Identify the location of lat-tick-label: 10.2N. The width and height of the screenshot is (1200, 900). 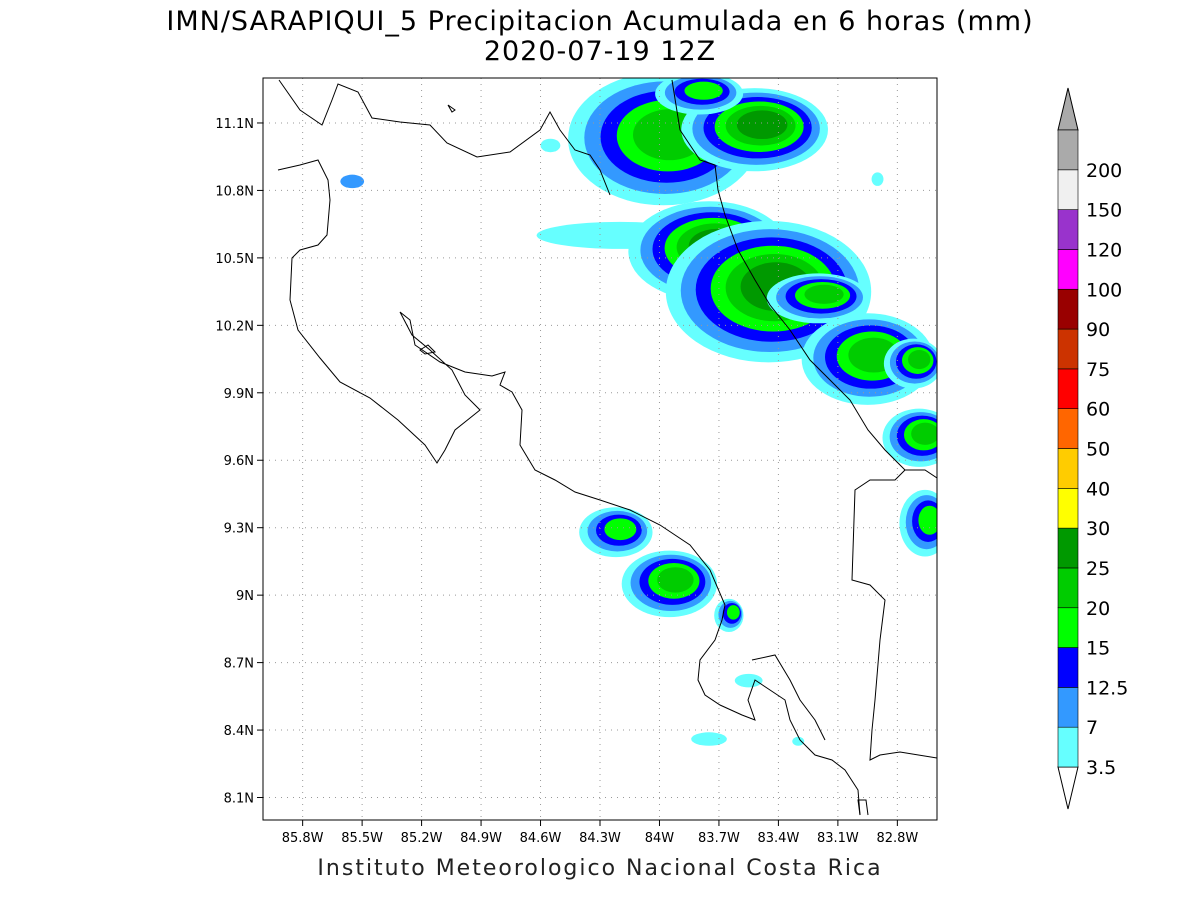
(234, 326).